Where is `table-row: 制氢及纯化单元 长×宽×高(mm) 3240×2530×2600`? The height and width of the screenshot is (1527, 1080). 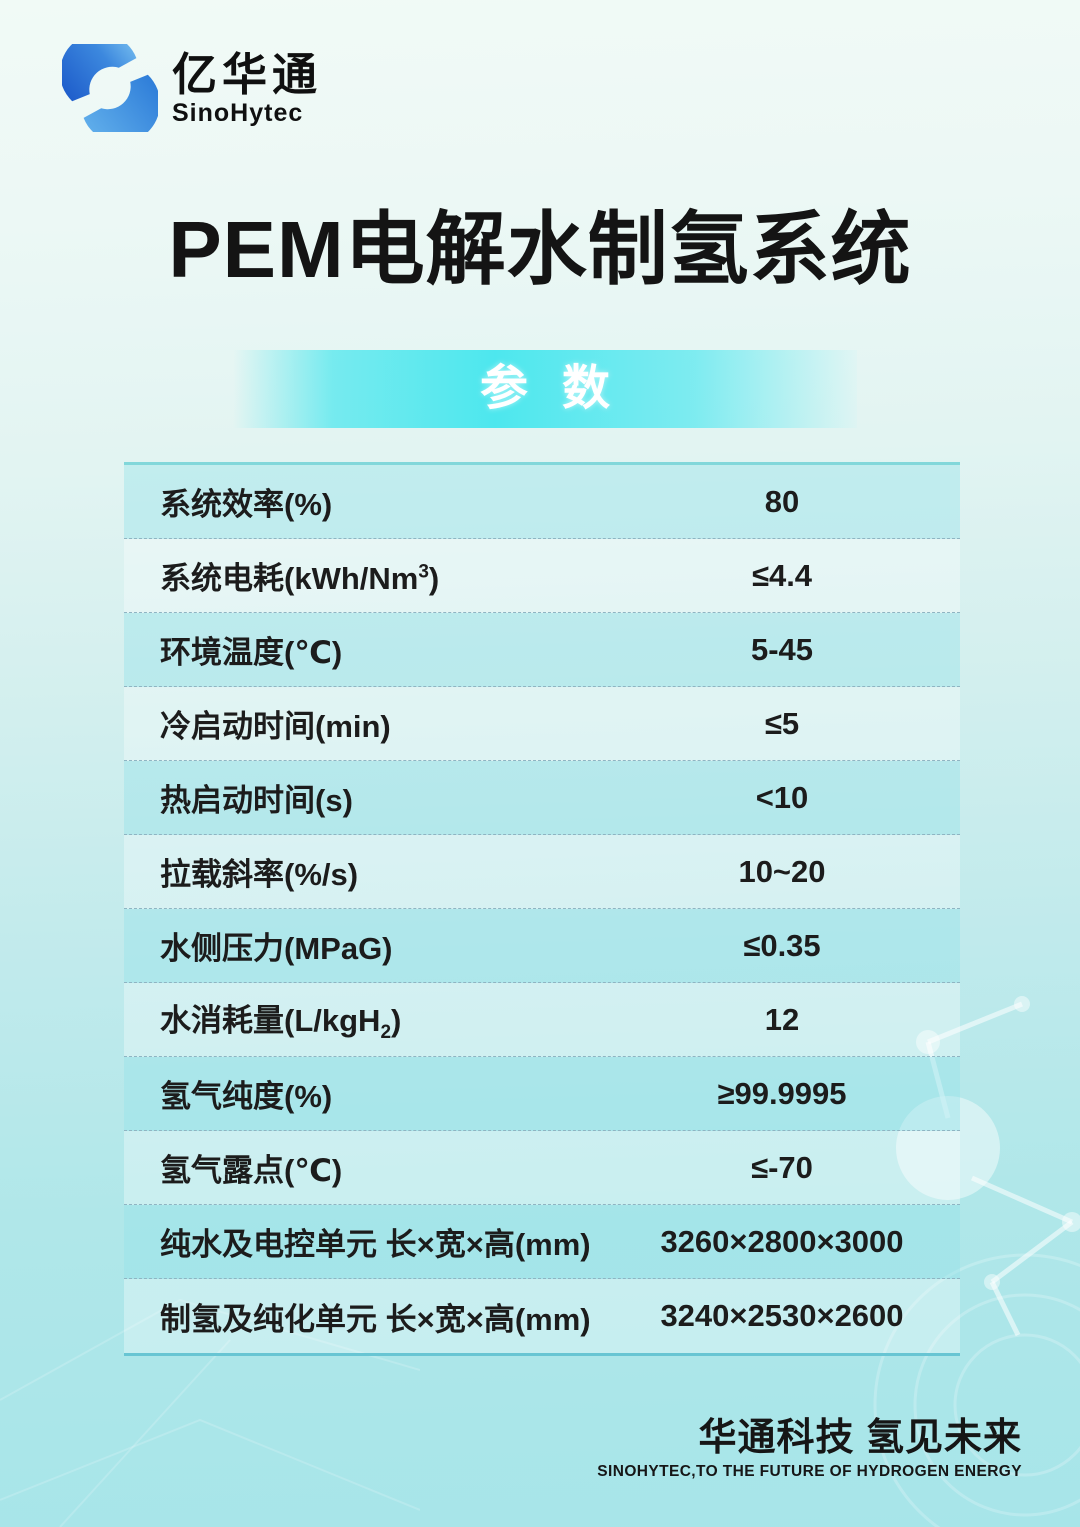 table-row: 制氢及纯化单元 长×宽×高(mm) 3240×2530×2600 is located at coordinates (542, 1316).